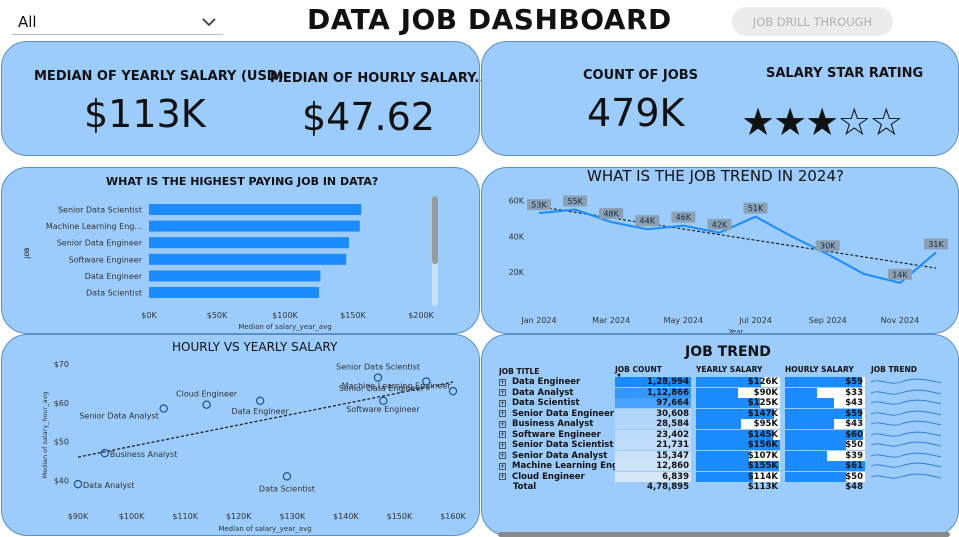  What do you see at coordinates (489, 19) in the screenshot?
I see `page-title: DATA JOB DASHBOARD` at bounding box center [489, 19].